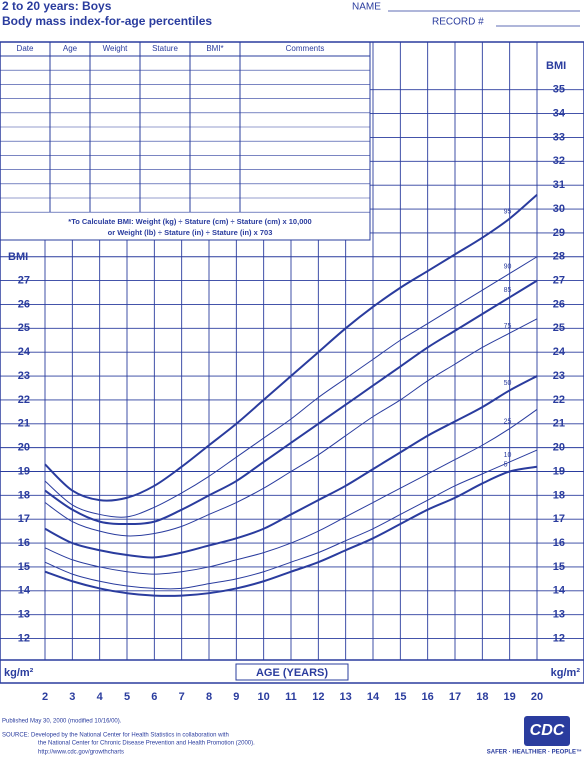 This screenshot has height=765, width=584. What do you see at coordinates (81, 753) in the screenshot?
I see `source-url: http://www.cdc.gov/growthcharts` at bounding box center [81, 753].